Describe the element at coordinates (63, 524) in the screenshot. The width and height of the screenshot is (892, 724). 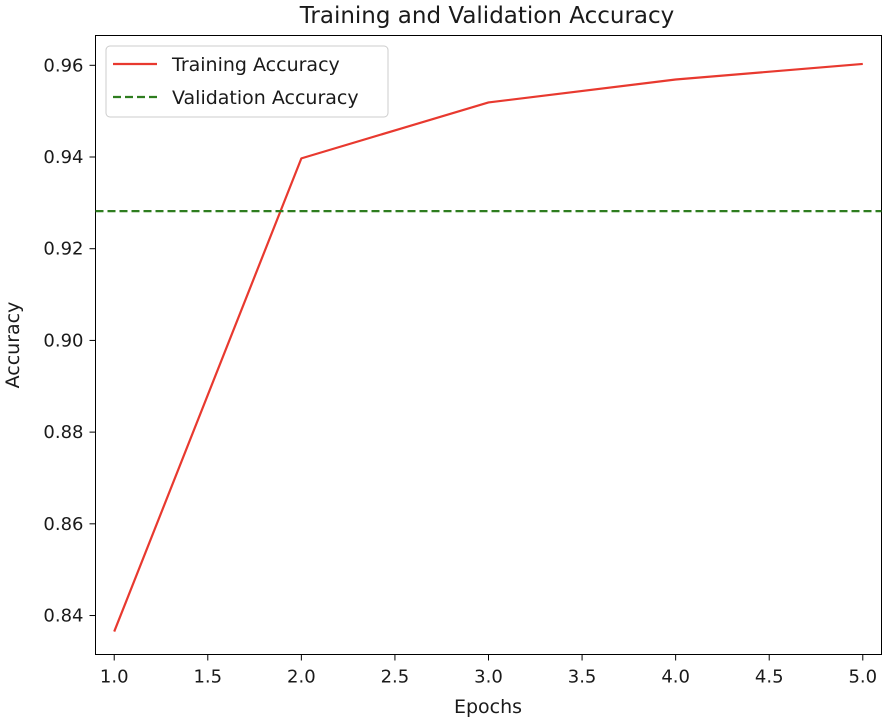
I see `y-tick-label: 0.86` at that location.